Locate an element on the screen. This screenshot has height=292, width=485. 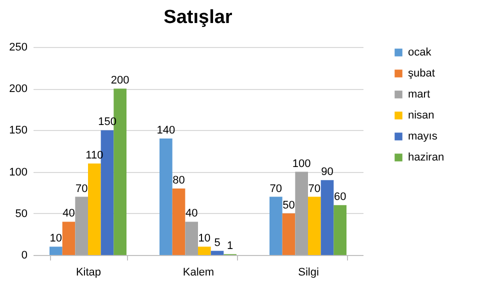
legend-label: şubat is located at coordinates (421, 74).